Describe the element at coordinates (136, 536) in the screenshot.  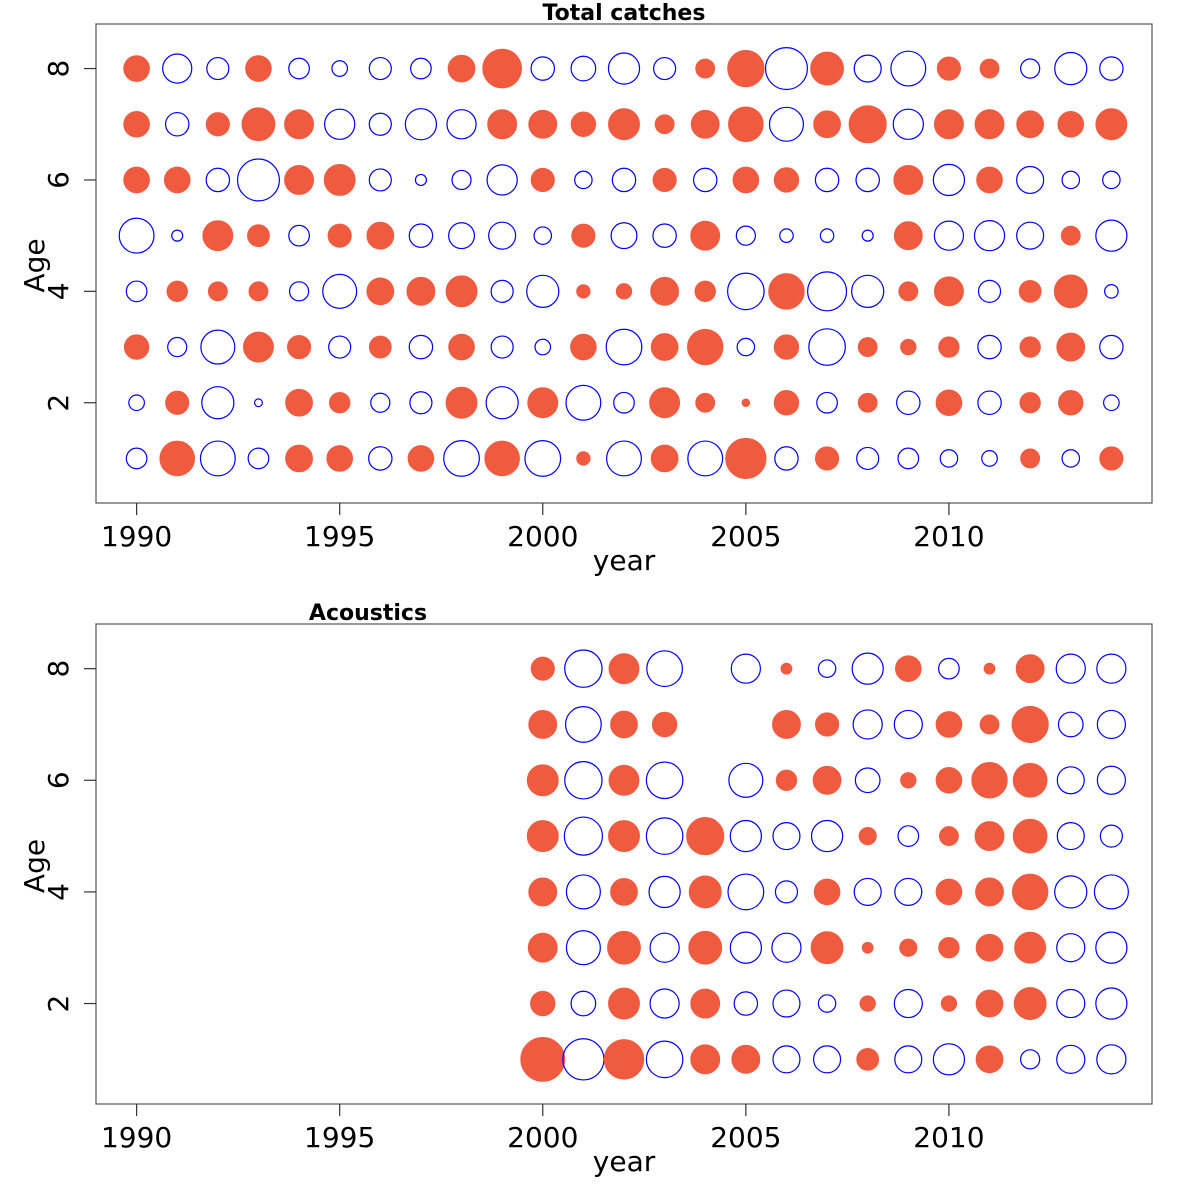
I see `x-tick-label: 1990` at that location.